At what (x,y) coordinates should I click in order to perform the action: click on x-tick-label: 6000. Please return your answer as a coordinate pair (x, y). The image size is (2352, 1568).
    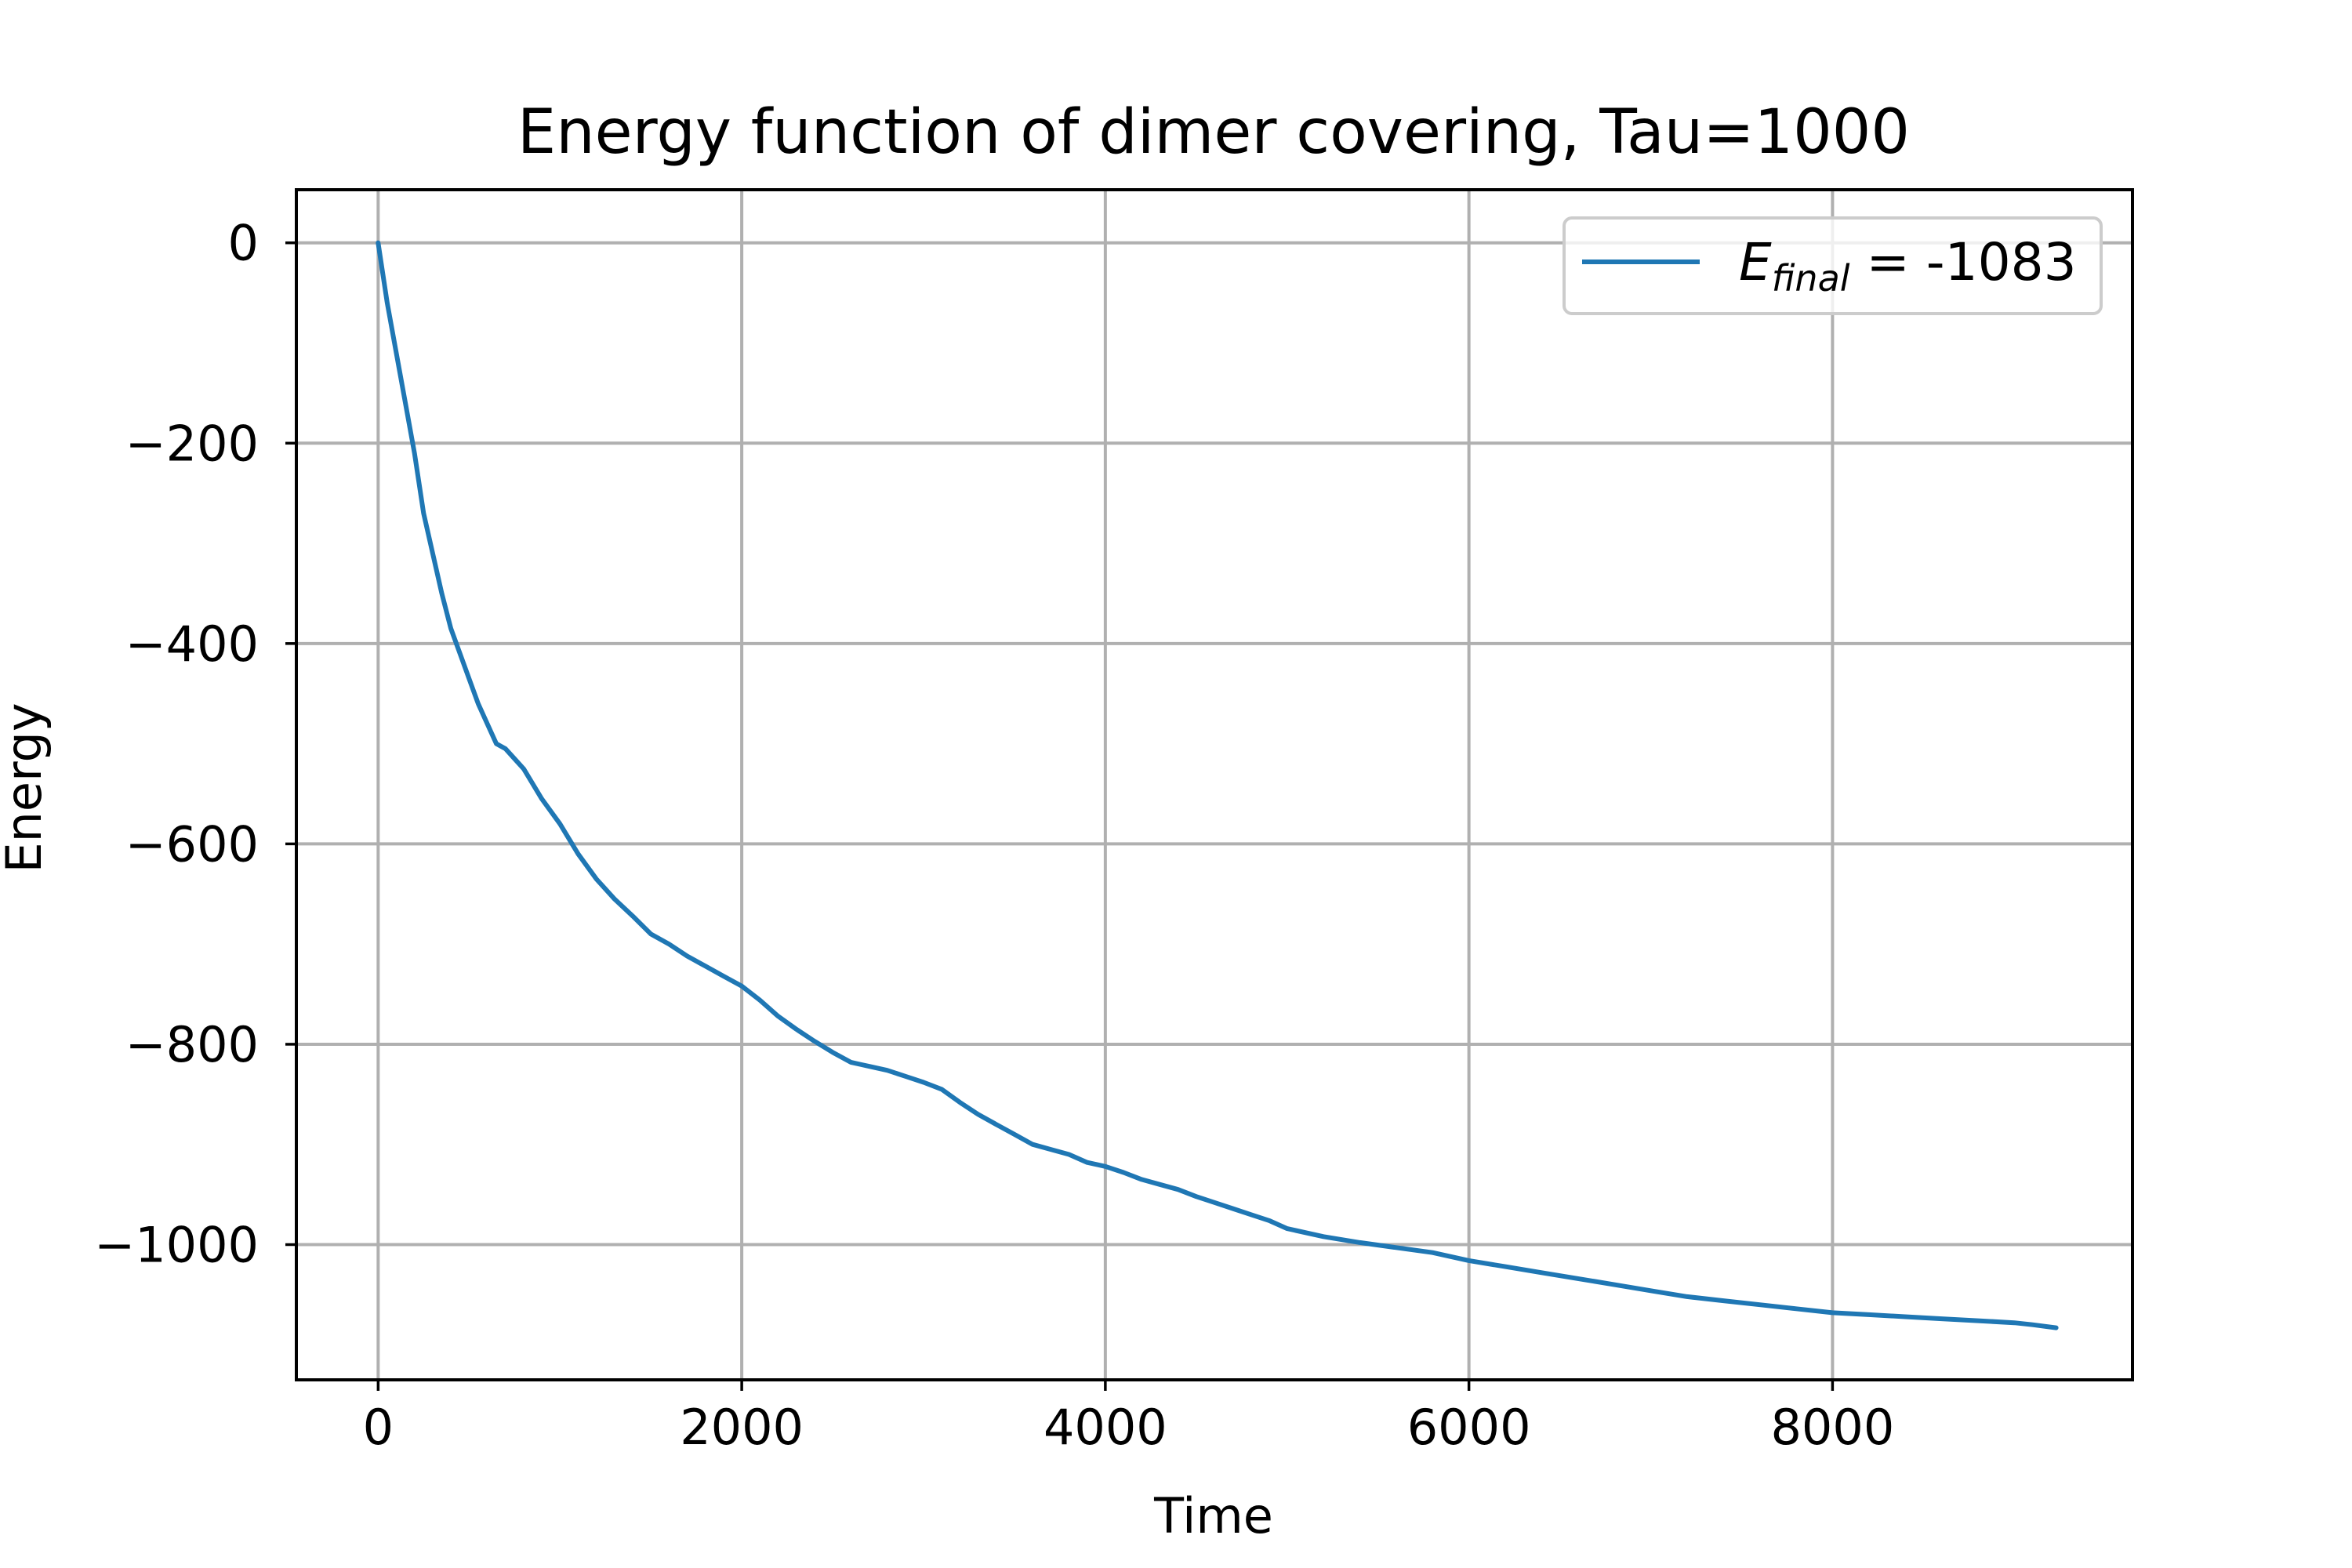
    Looking at the image, I should click on (1469, 1427).